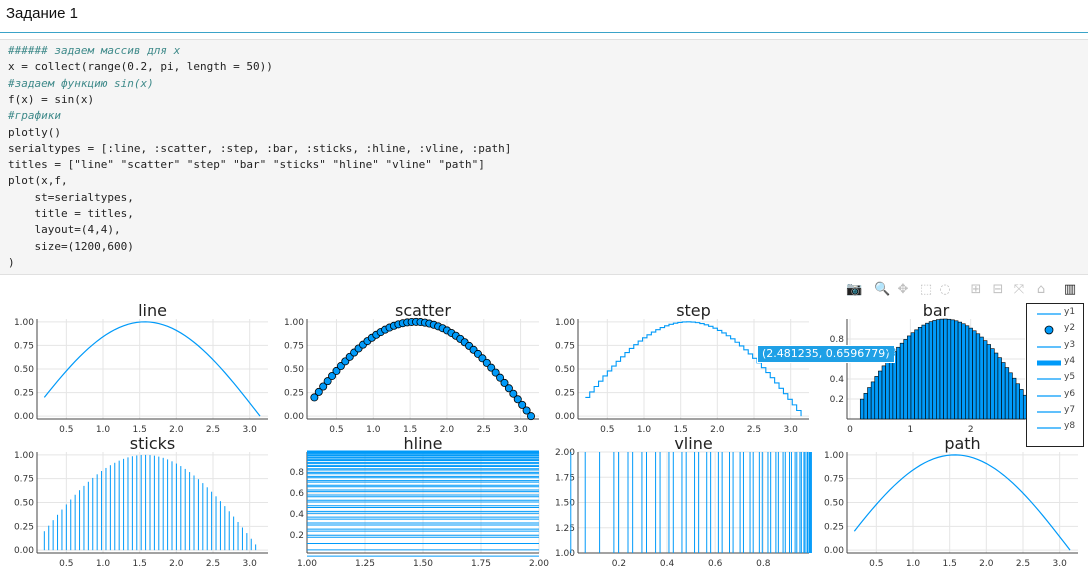  I want to click on legend-item-y5: y5, so click(1055, 379).